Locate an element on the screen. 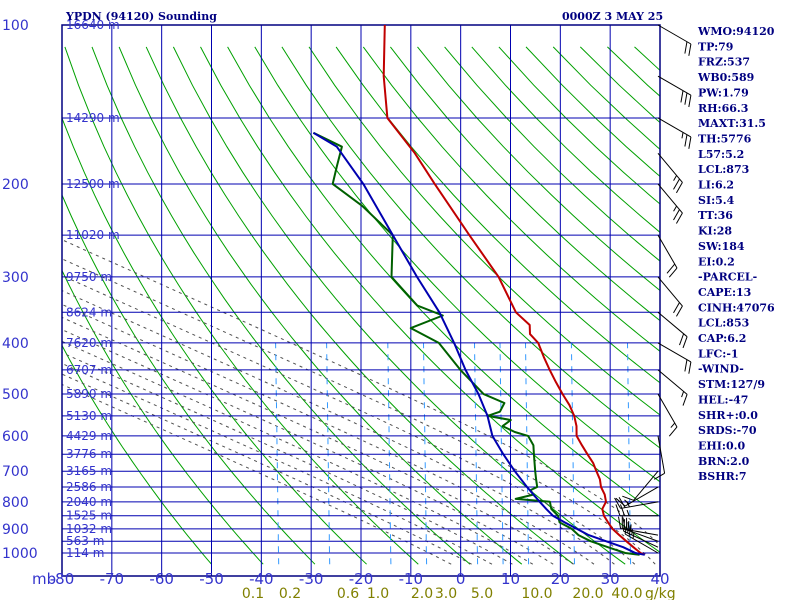 Image resolution: width=800 pixels, height=600 pixels. moist-adiabat-line is located at coordinates (257, 474).